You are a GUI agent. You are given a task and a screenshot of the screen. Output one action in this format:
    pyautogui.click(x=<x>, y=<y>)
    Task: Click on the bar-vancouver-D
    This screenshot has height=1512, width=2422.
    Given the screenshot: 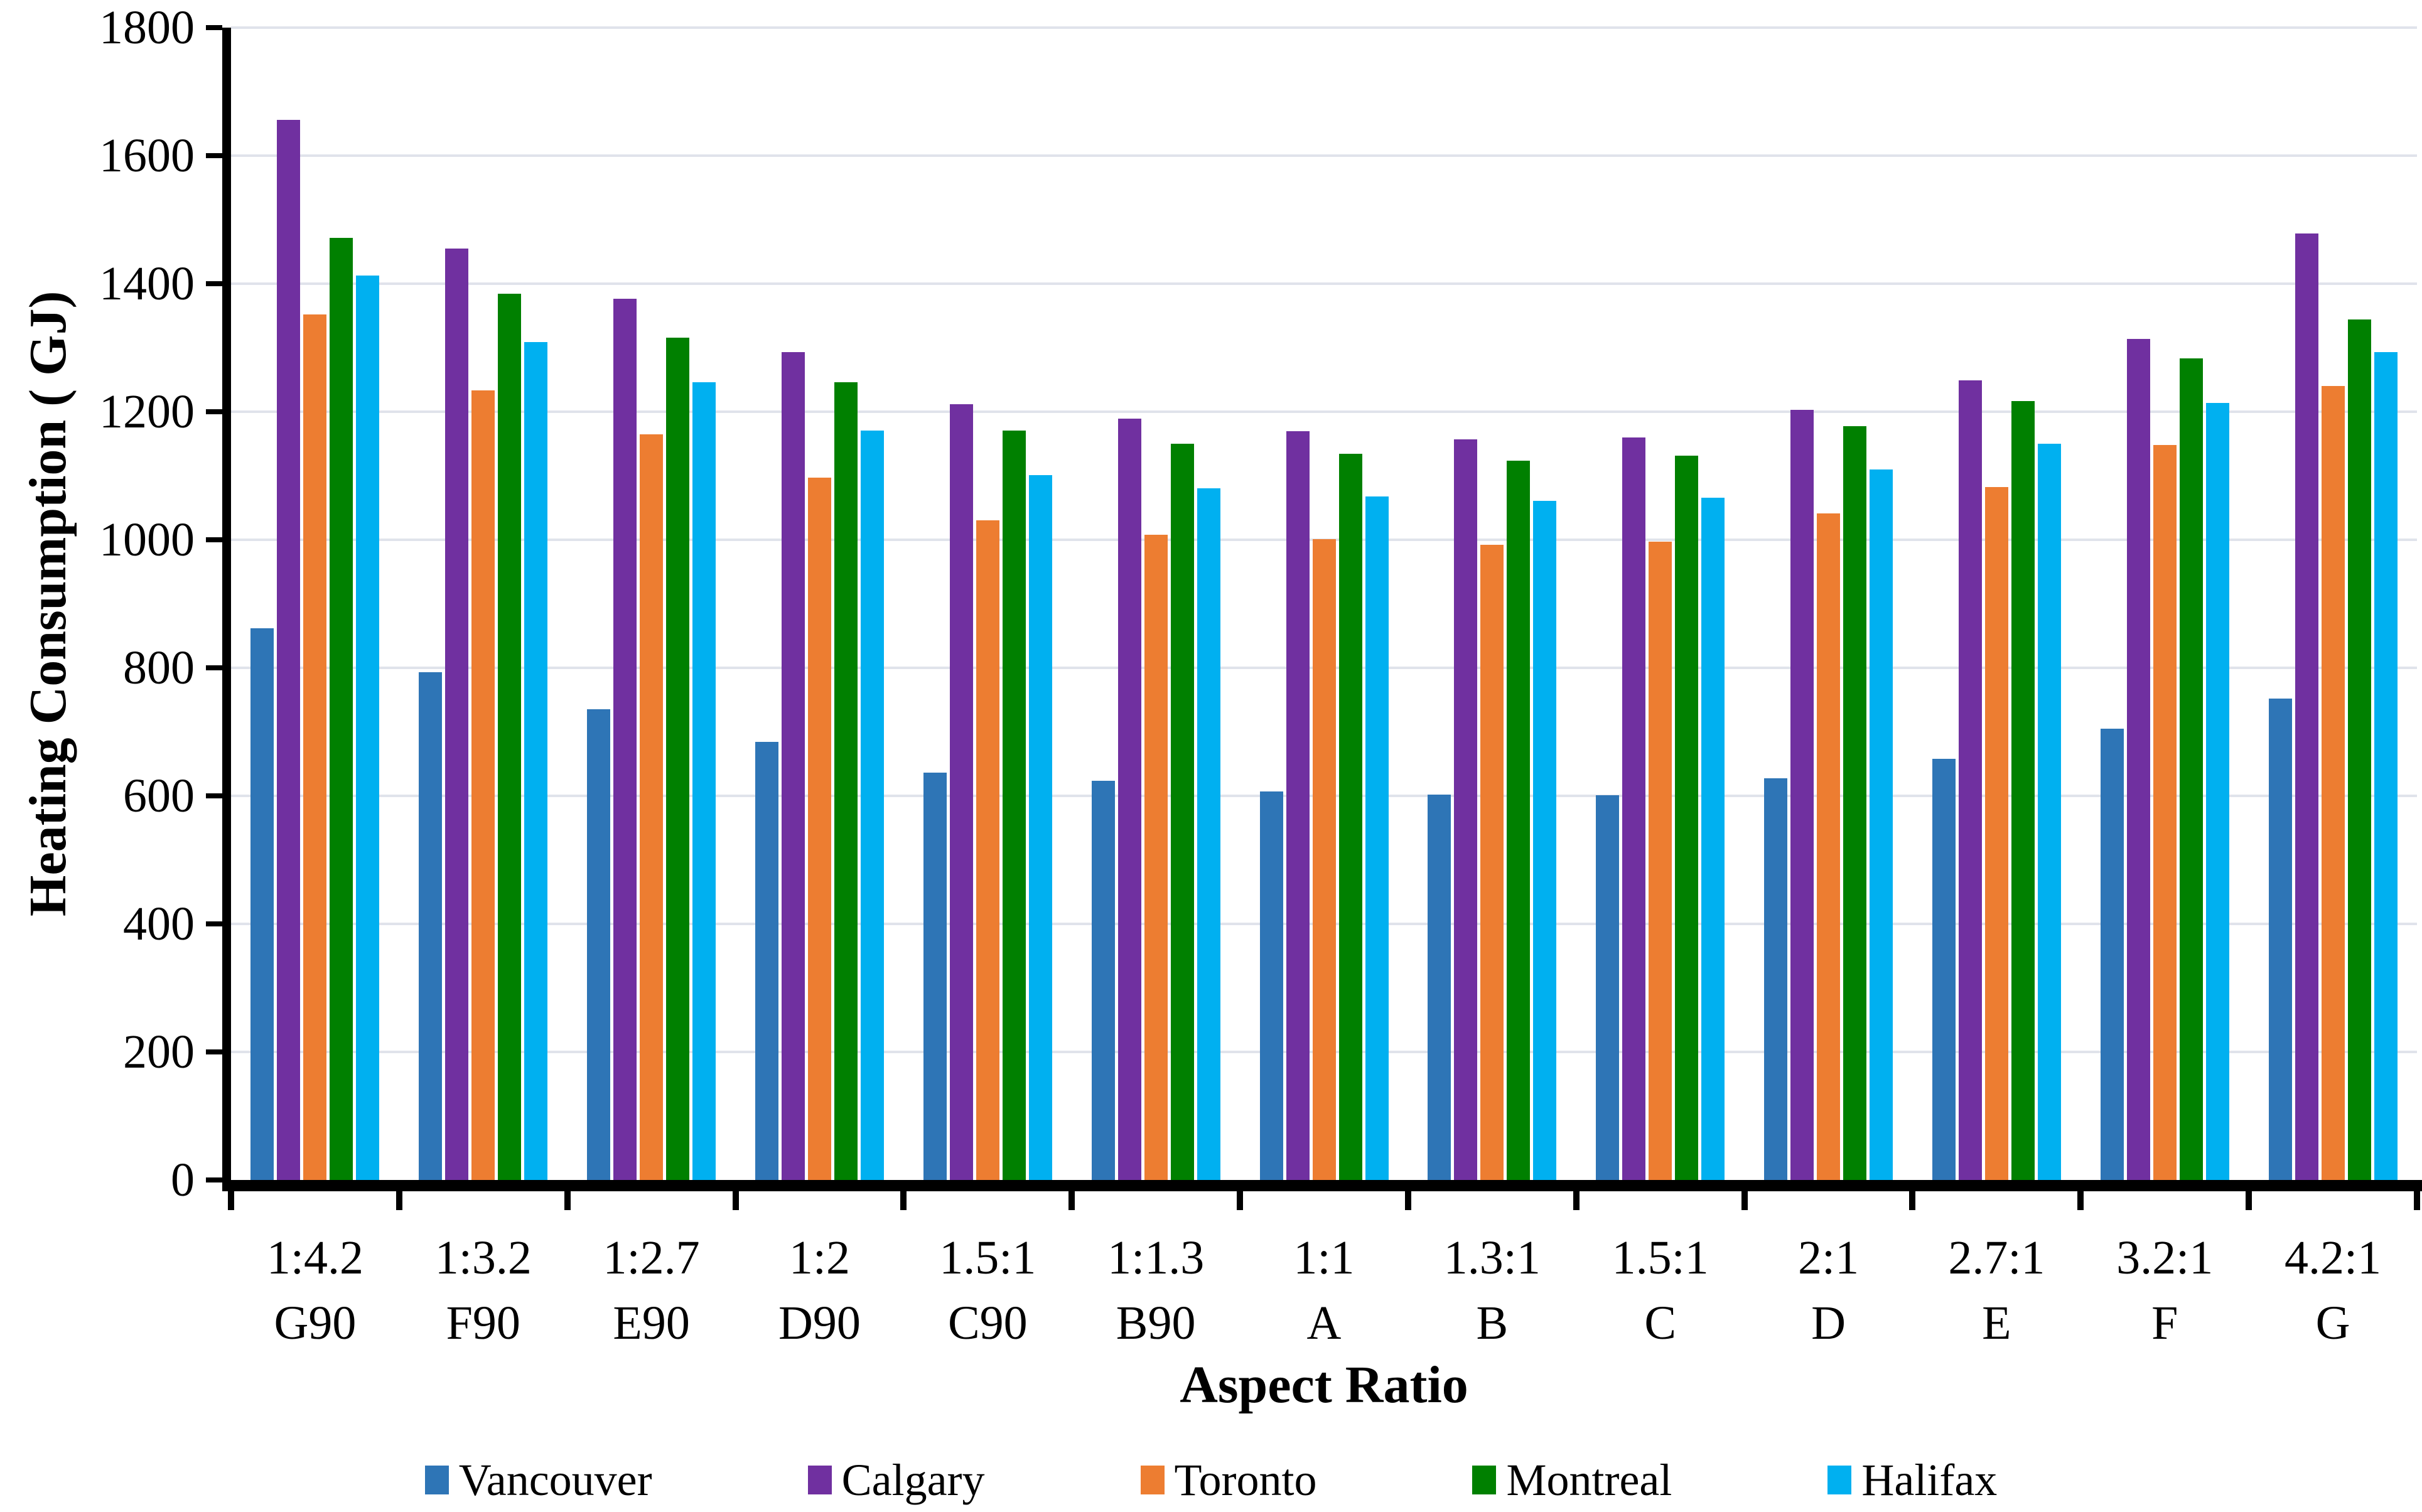 What is the action you would take?
    pyautogui.click(x=1776, y=979)
    